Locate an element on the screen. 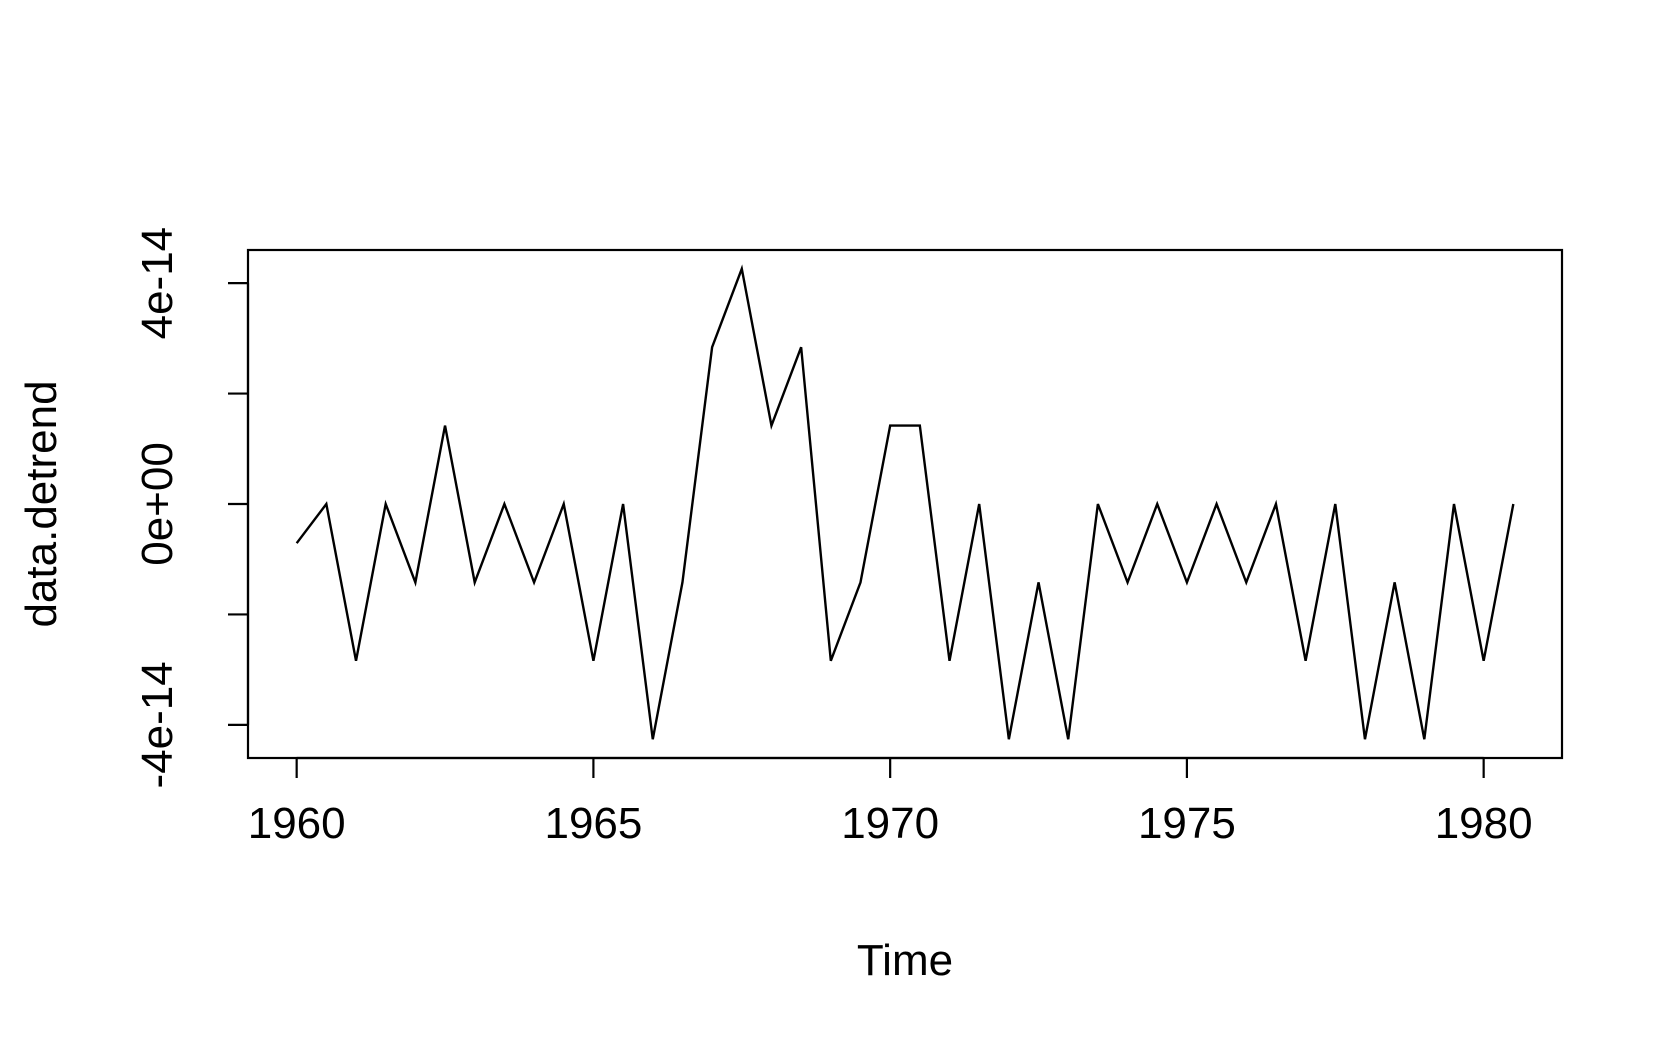 This screenshot has height=1050, width=1680. x-tick-label: 1980 is located at coordinates (1484, 823).